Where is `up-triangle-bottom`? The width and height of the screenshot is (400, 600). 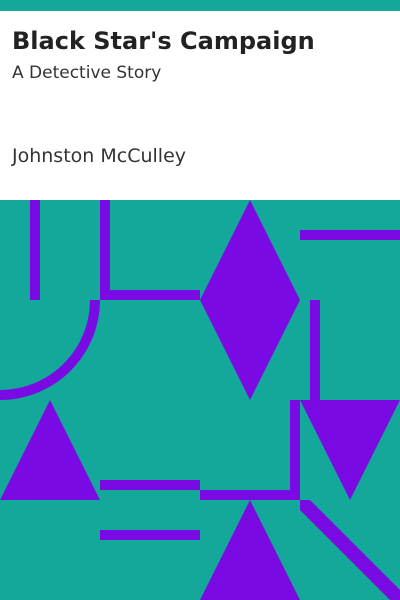 up-triangle-bottom is located at coordinates (250, 550).